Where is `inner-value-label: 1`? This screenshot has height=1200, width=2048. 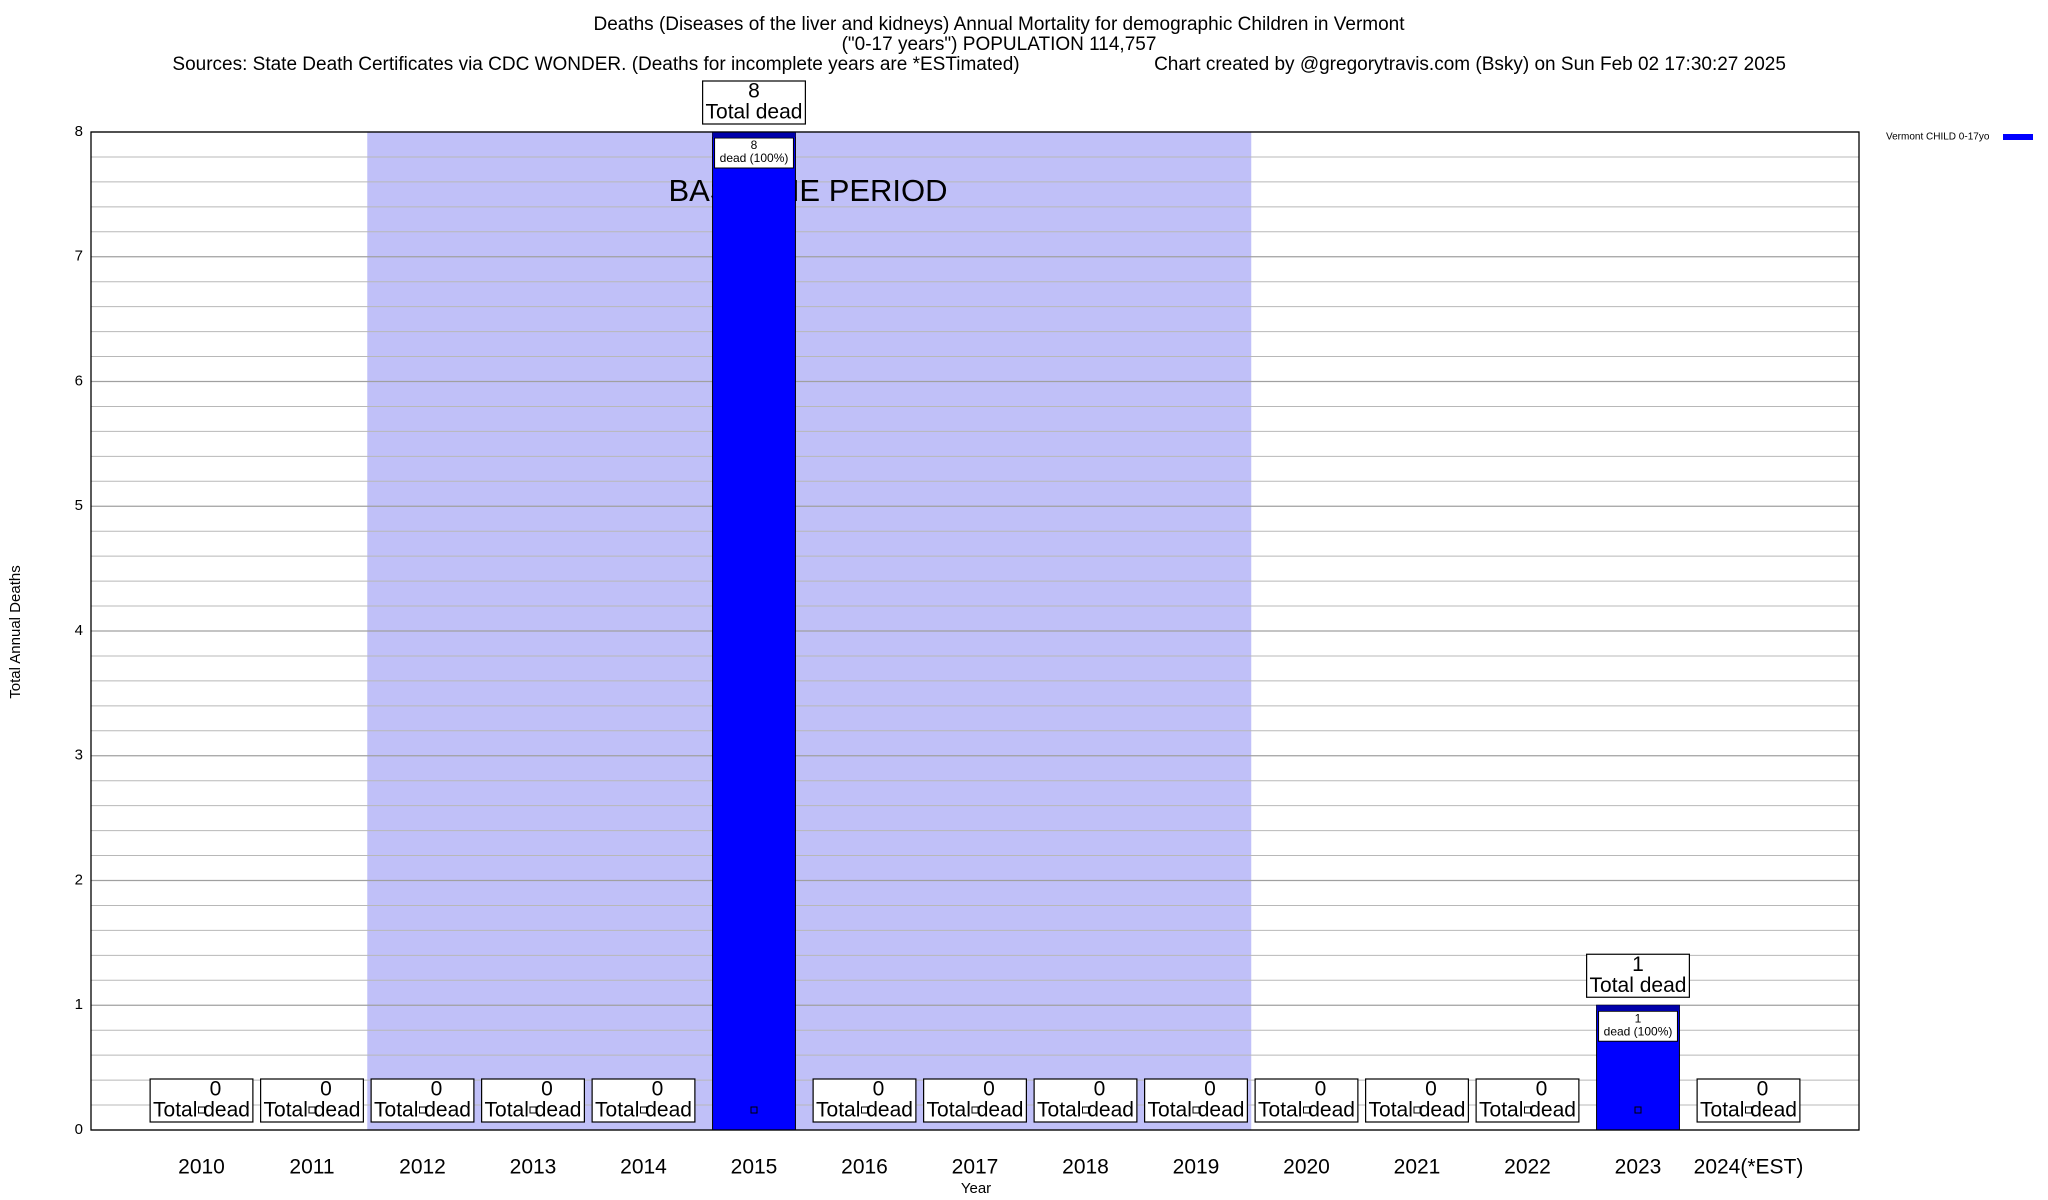
inner-value-label: 1 is located at coordinates (1638, 1018).